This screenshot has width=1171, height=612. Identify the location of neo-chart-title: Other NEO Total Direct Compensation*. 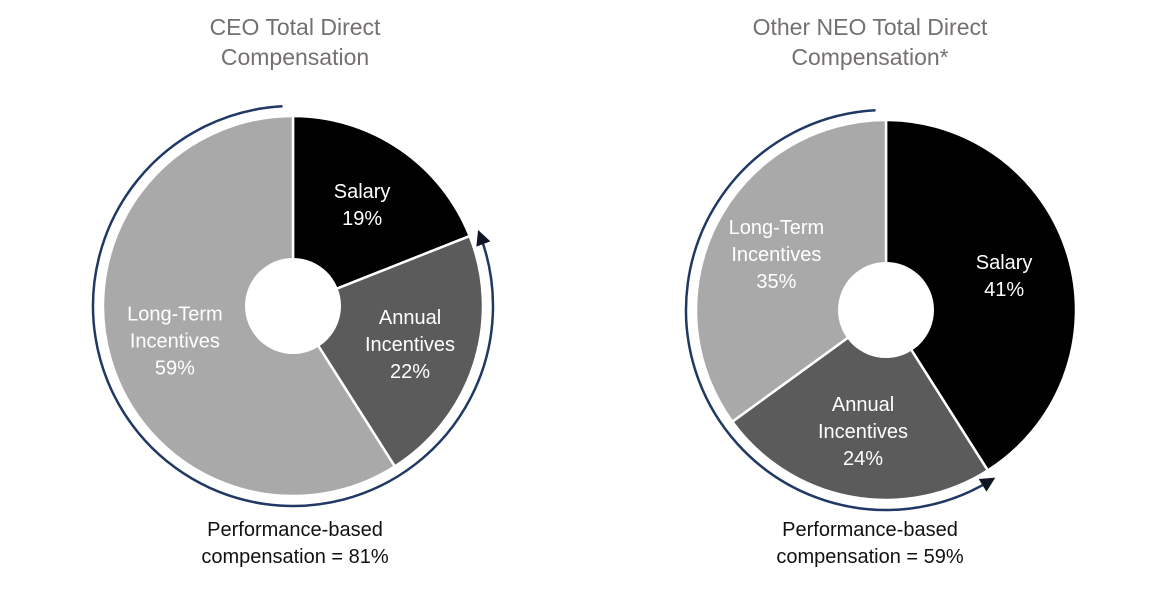
(870, 42).